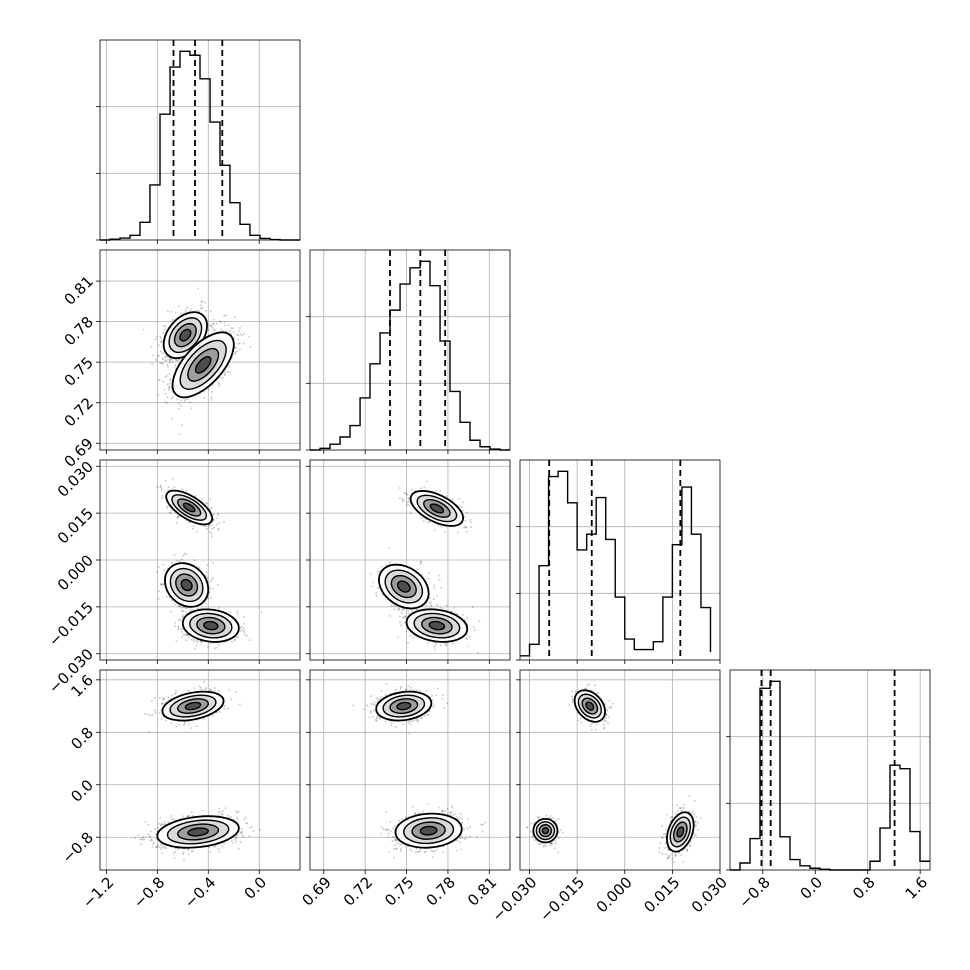 The height and width of the screenshot is (970, 970). What do you see at coordinates (189, 507) in the screenshot?
I see `density-contour` at bounding box center [189, 507].